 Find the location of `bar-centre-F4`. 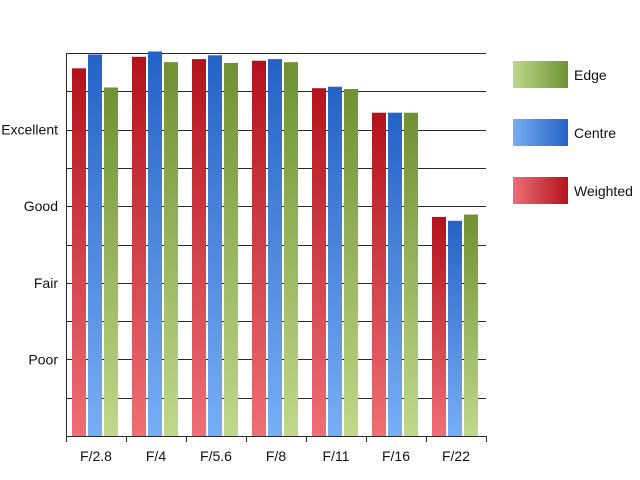

bar-centre-F4 is located at coordinates (155, 243).